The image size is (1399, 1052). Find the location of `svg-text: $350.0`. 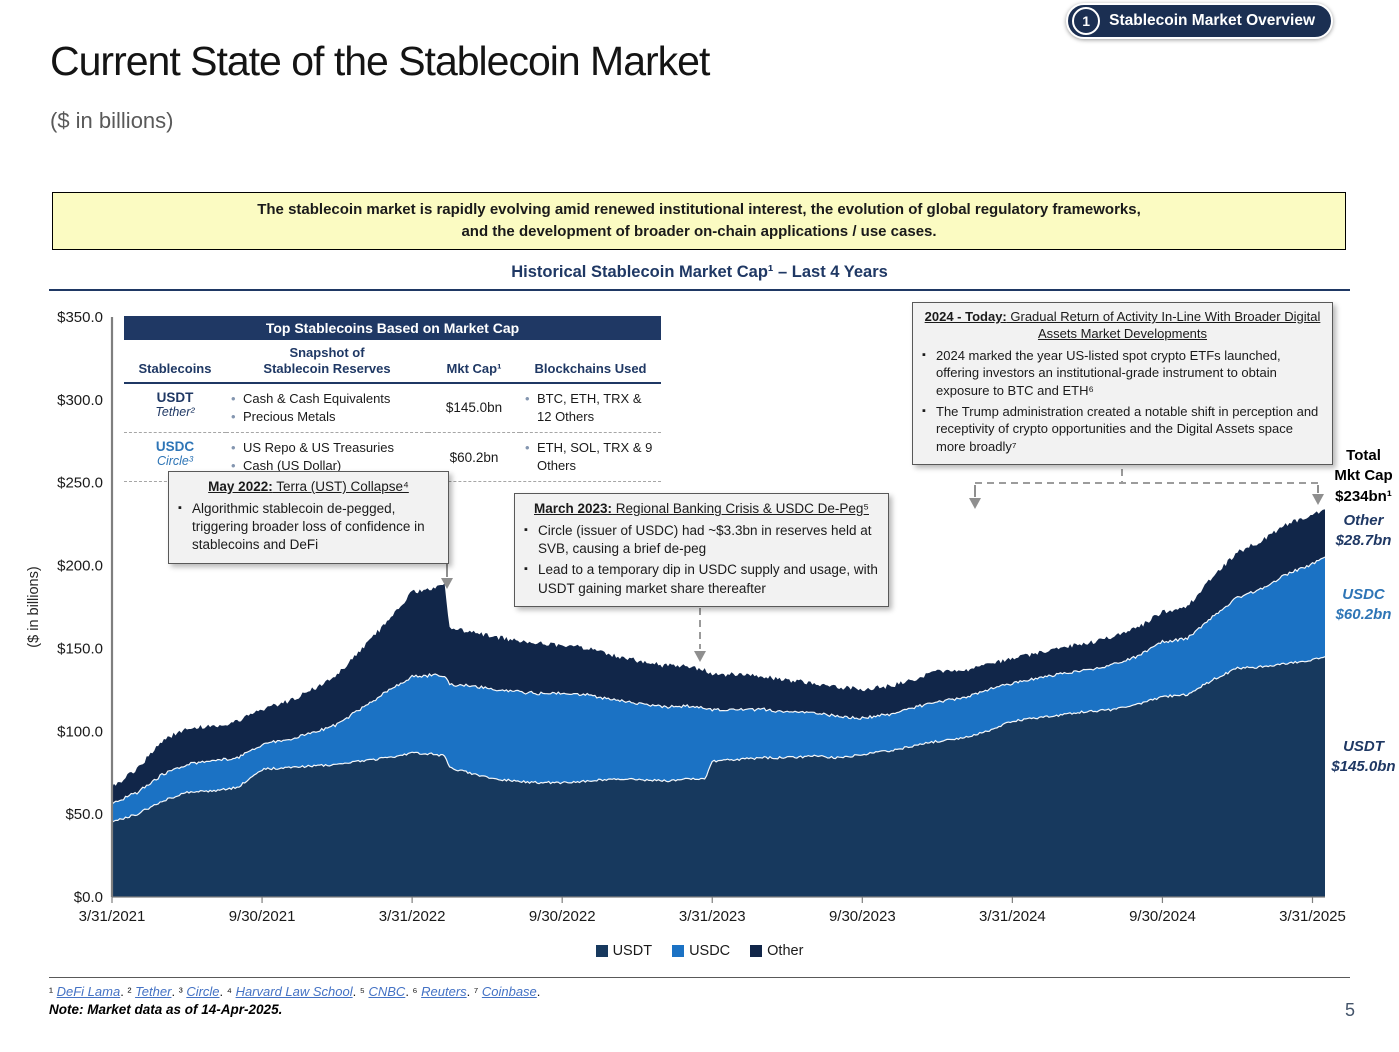

svg-text: $350.0 is located at coordinates (80, 317).